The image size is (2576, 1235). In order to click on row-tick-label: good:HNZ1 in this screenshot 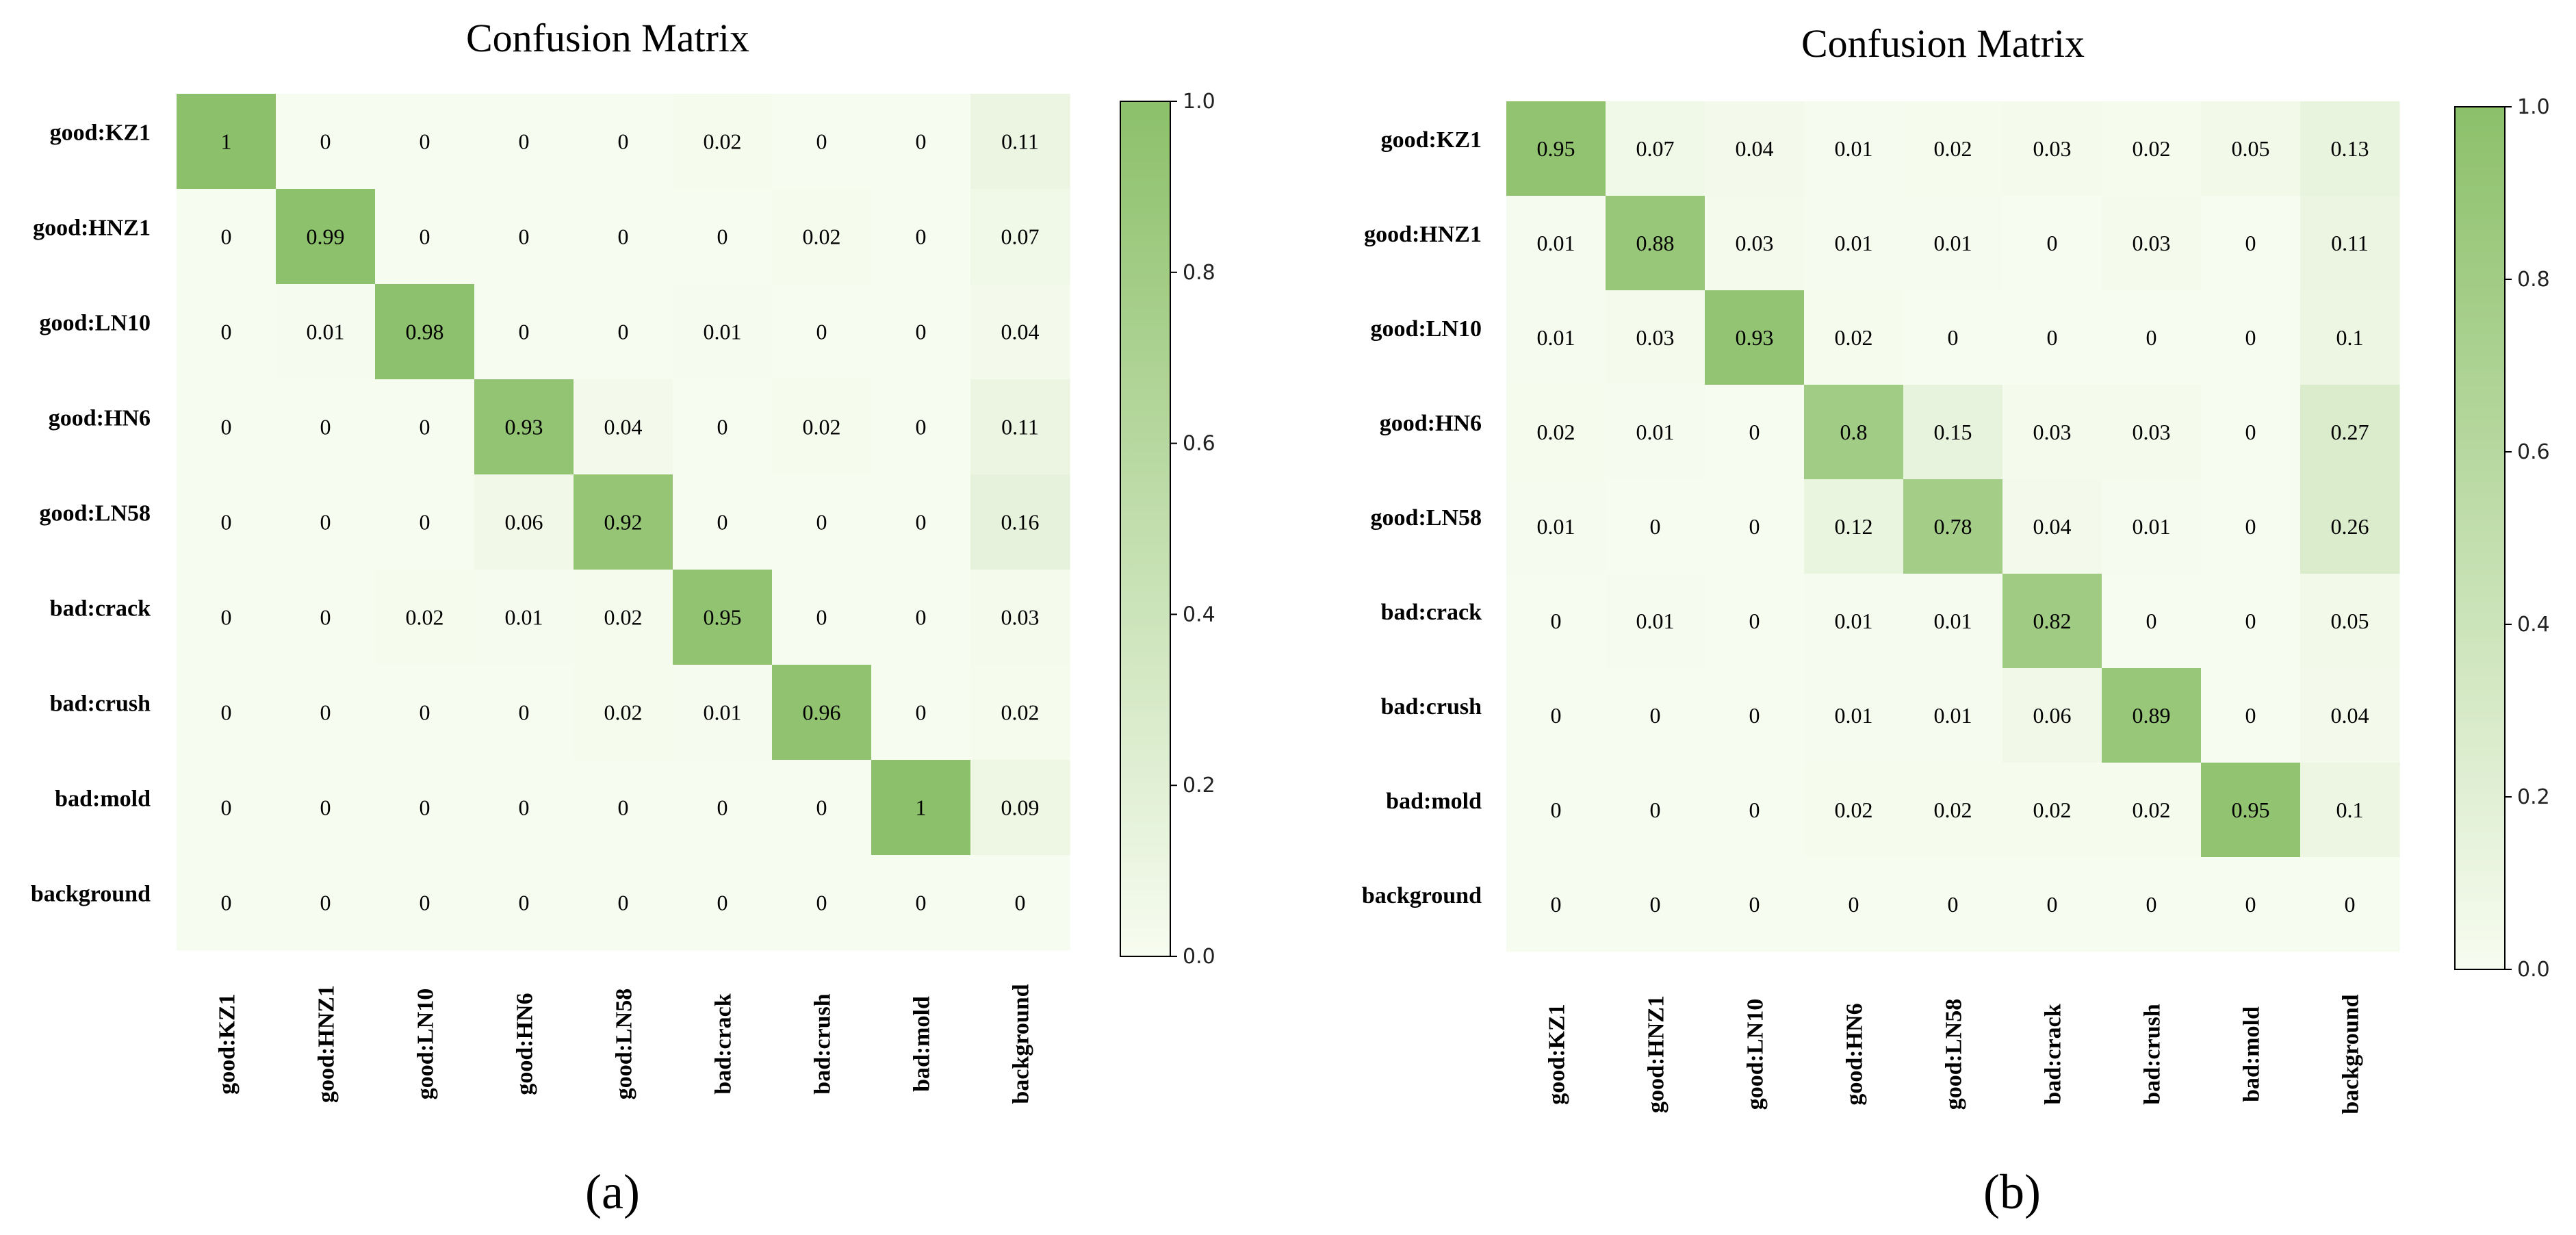, I will do `click(92, 228)`.